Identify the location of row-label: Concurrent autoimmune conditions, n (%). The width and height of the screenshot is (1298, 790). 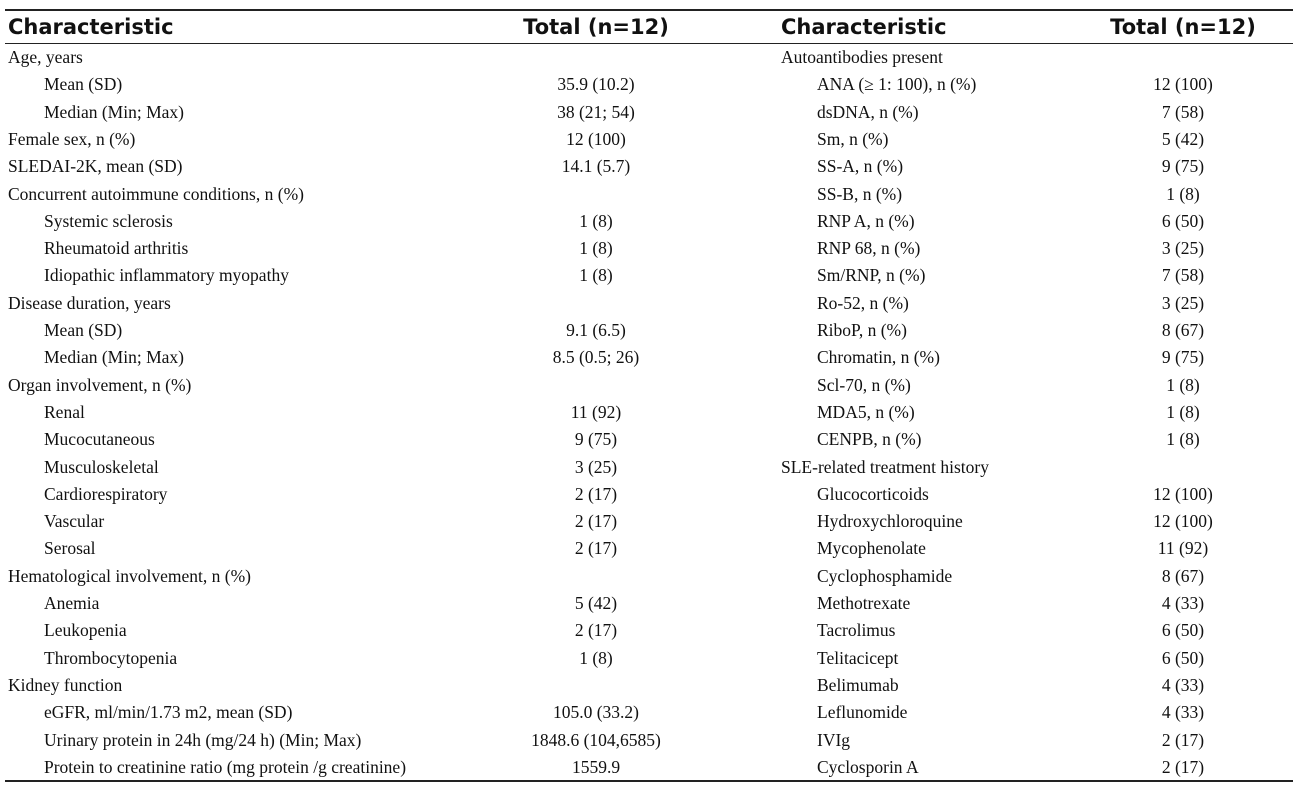
(156, 193).